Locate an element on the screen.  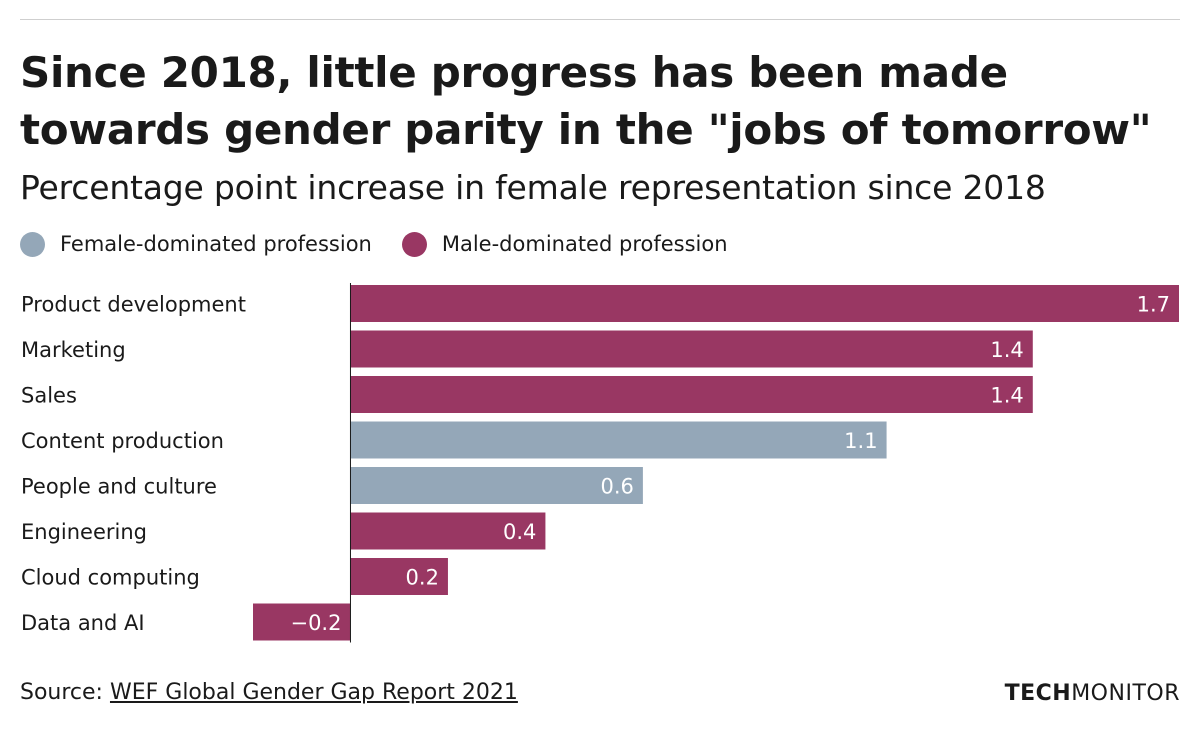
category-label: Product development is located at coordinates (133, 305).